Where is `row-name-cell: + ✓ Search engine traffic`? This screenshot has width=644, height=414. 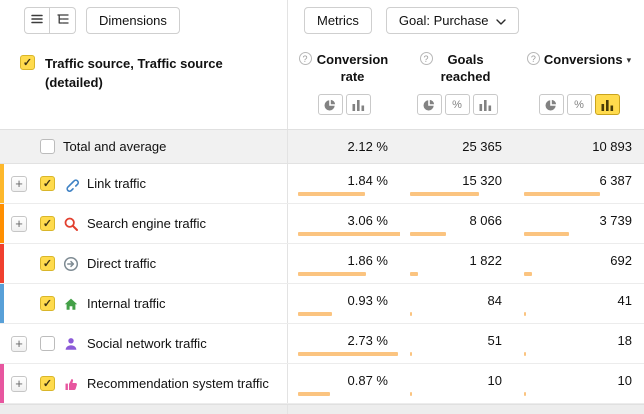
row-name-cell: + ✓ Search engine traffic is located at coordinates (144, 223).